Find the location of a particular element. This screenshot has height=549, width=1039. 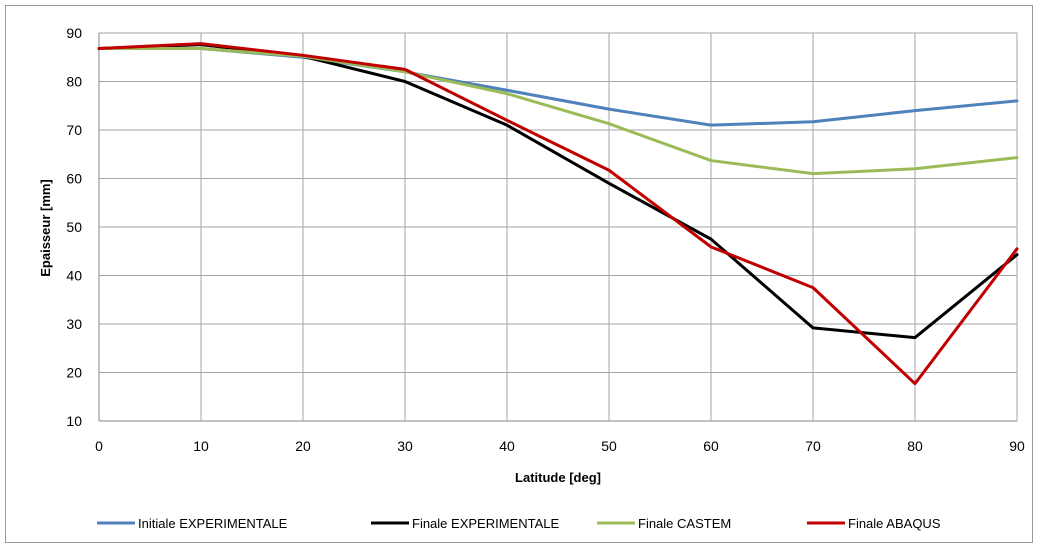

x-tick-label: 60 is located at coordinates (711, 446).